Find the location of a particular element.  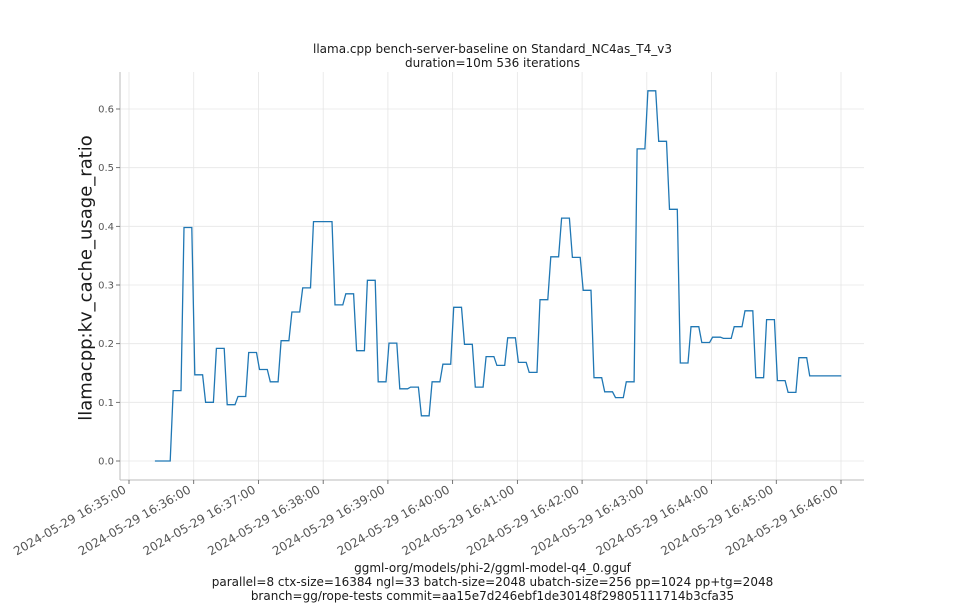

x-tick-label: 2024-05-29 16:43:00 is located at coordinates (587, 520).